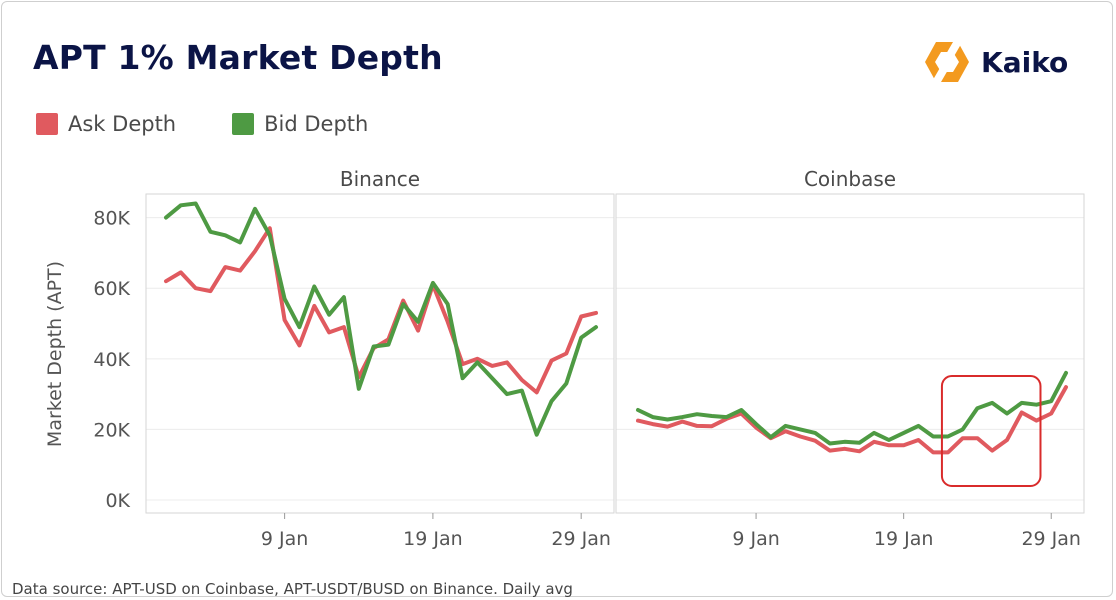  I want to click on panel-title-binance: Binance, so click(380, 179).